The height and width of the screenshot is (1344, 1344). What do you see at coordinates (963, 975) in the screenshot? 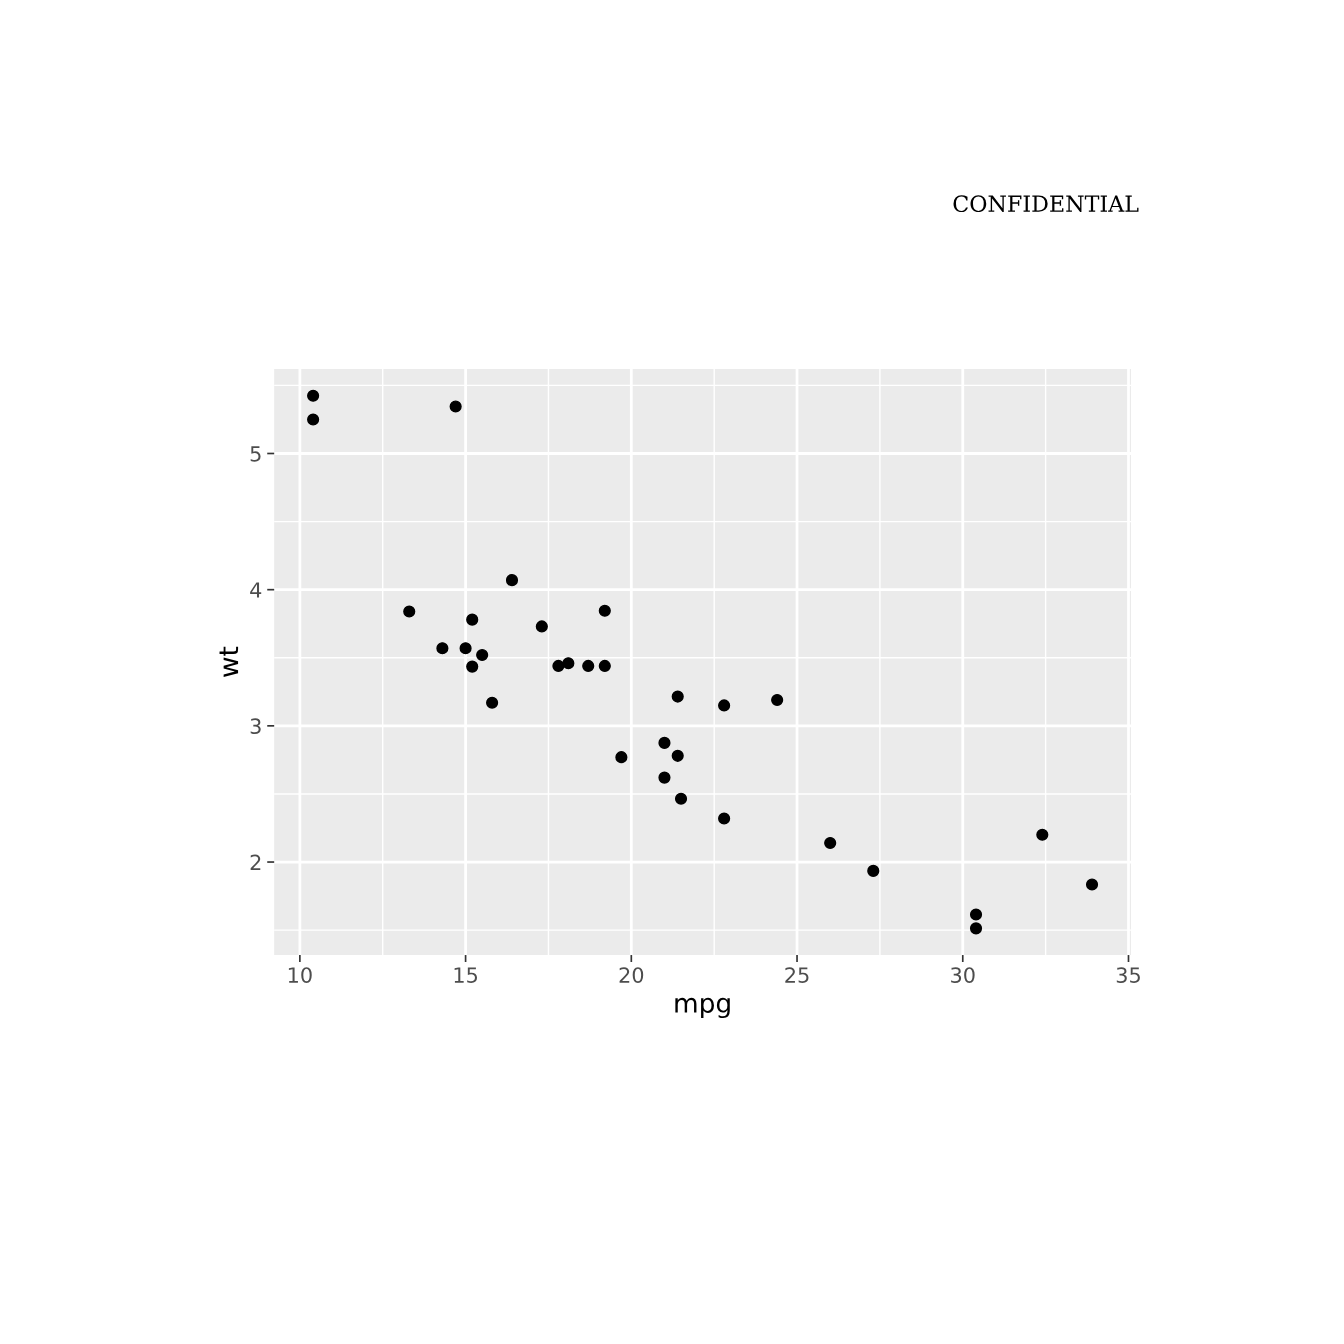
I see `x-tick-label: 30` at bounding box center [963, 975].